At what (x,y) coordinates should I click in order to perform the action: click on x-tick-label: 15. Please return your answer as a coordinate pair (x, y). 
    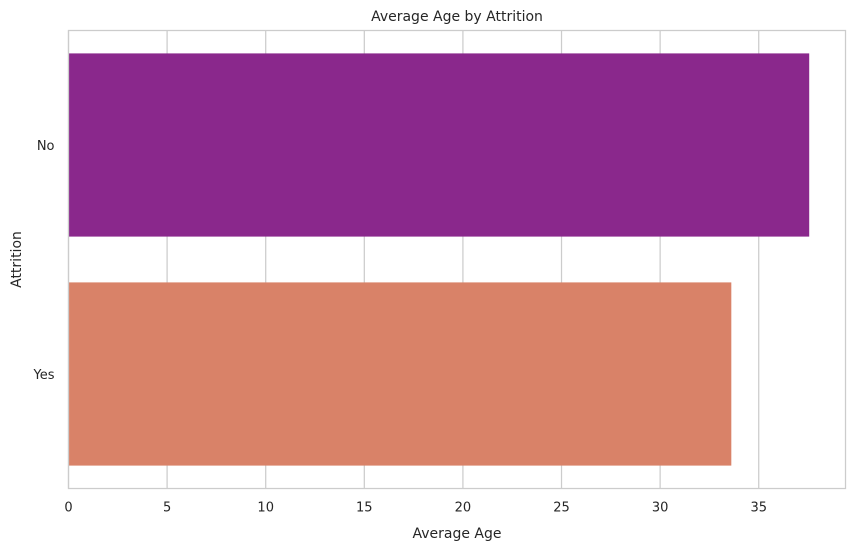
    Looking at the image, I should click on (364, 508).